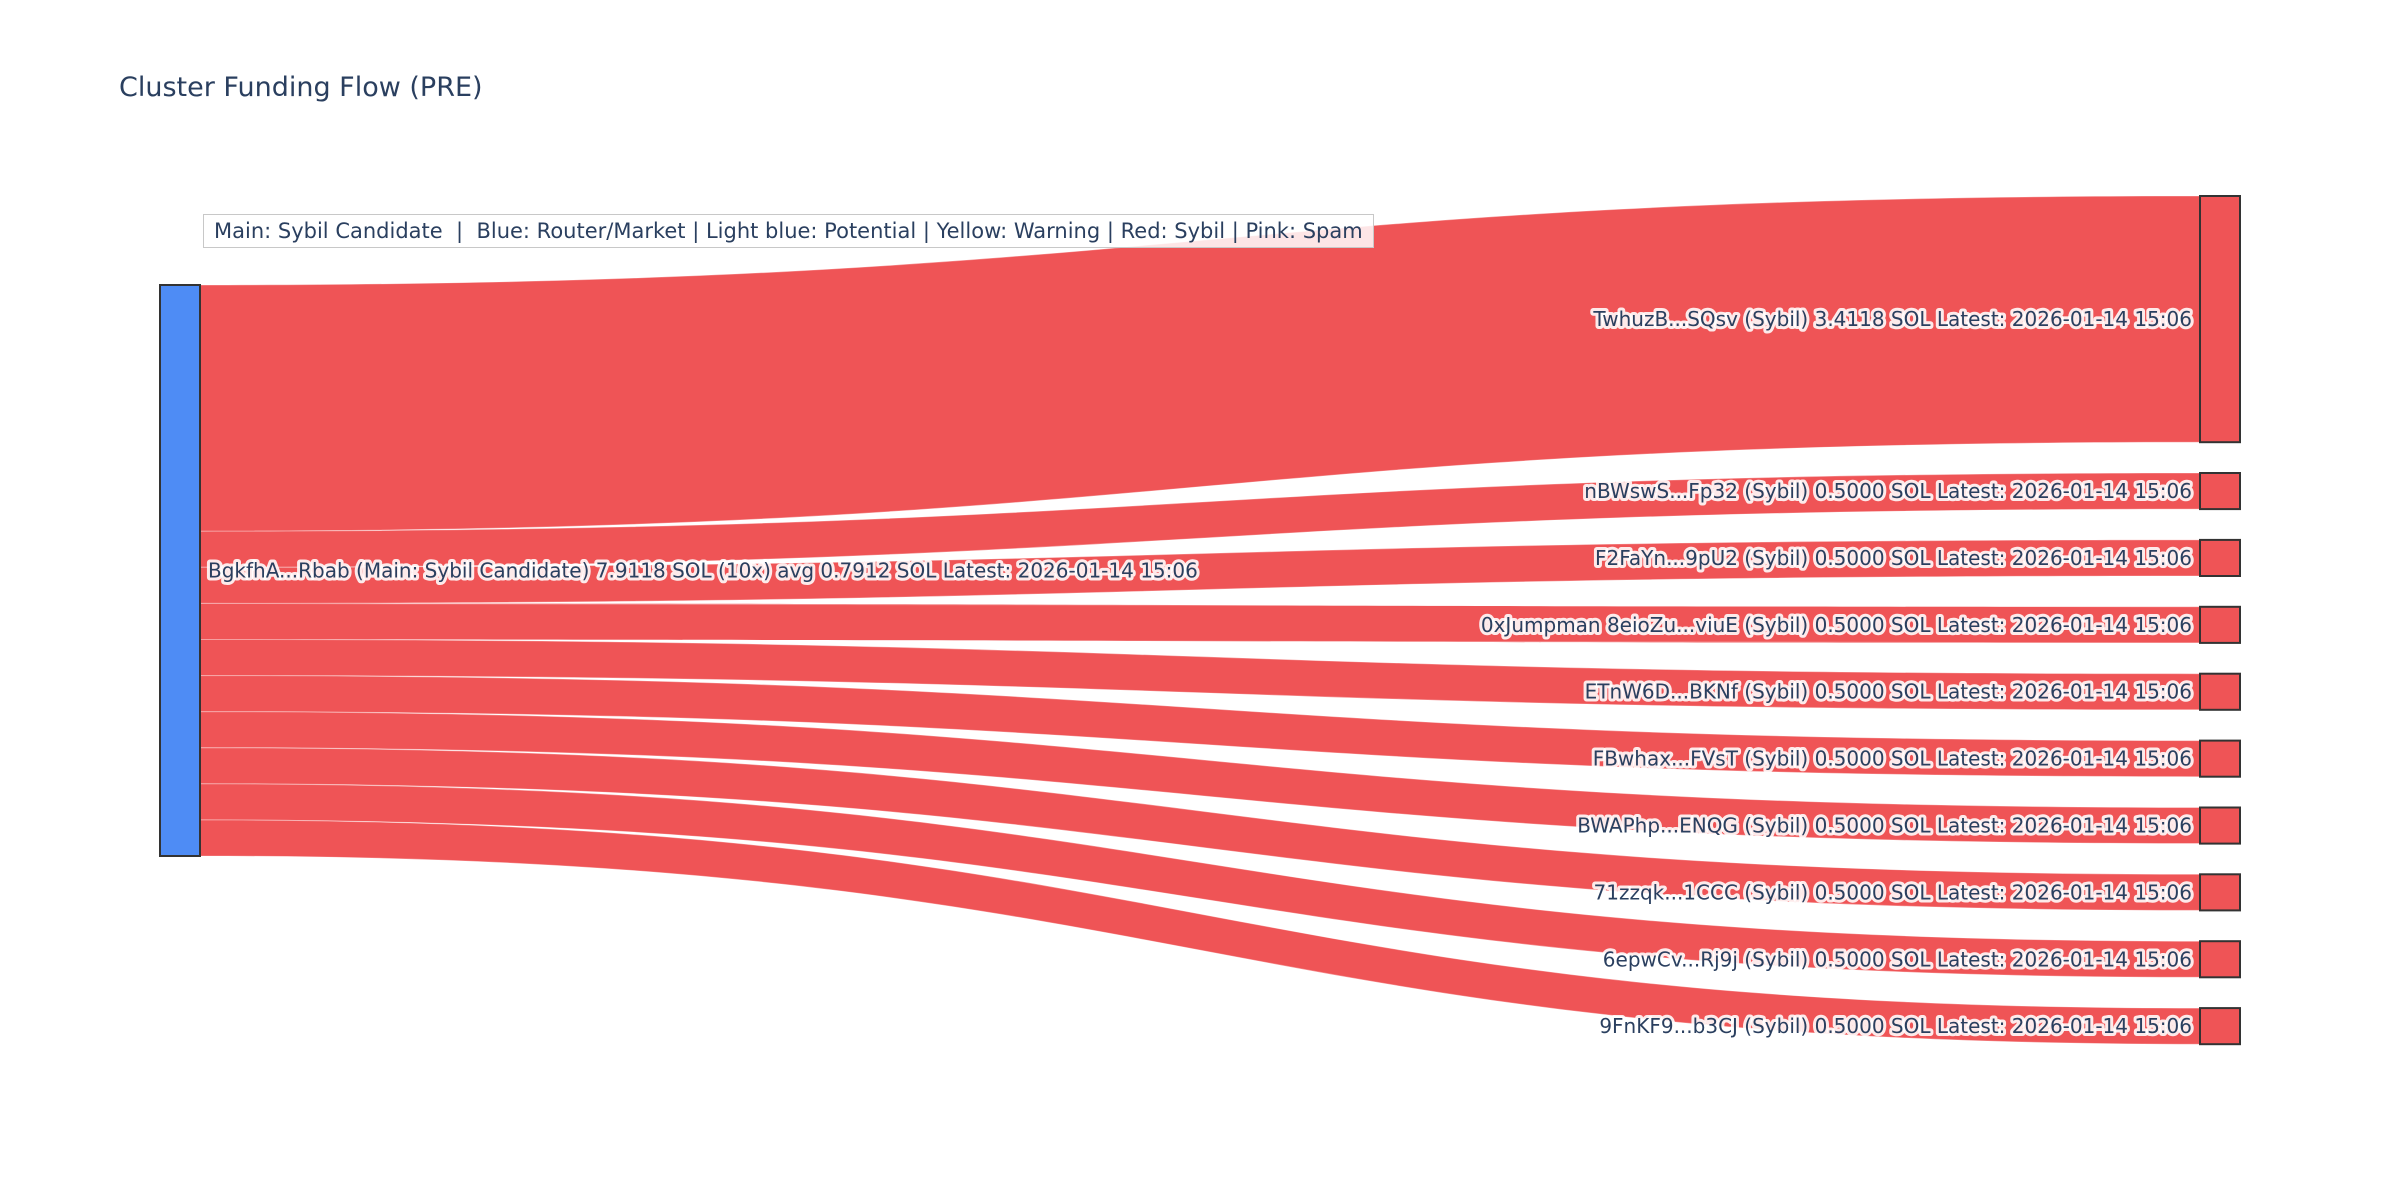 This screenshot has width=2400, height=1200. What do you see at coordinates (180, 570) in the screenshot?
I see `sankey-node-source` at bounding box center [180, 570].